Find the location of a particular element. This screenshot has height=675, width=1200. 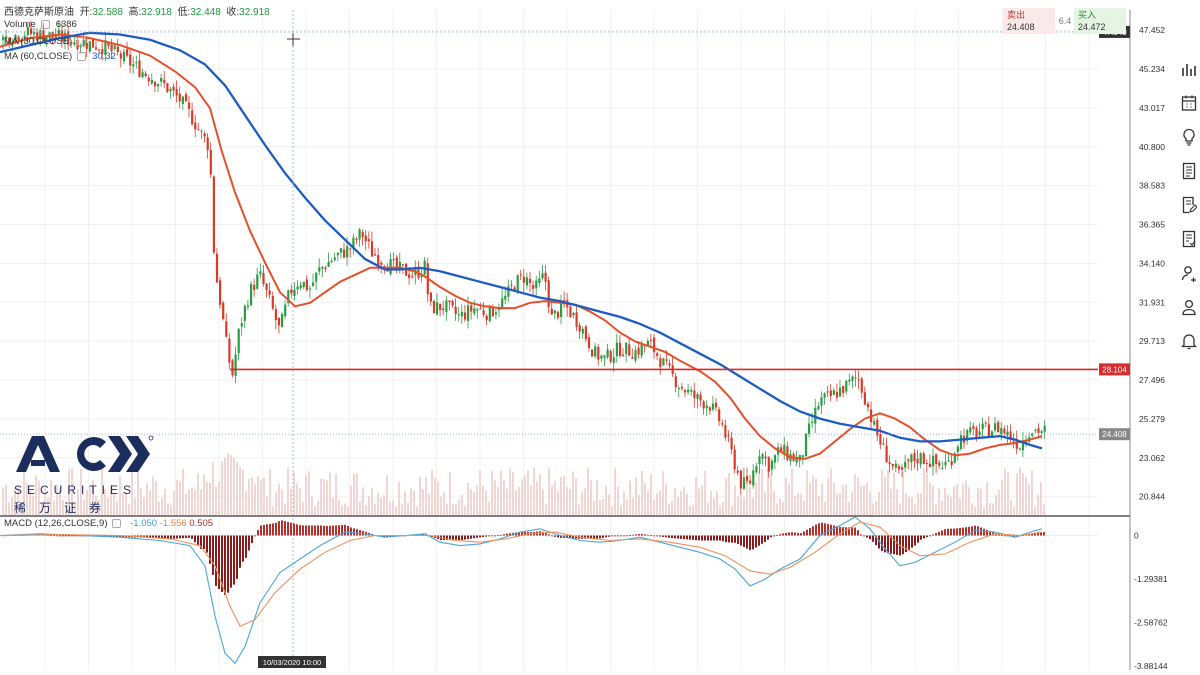

ma-fast-legend: MA (30,CLOSE) is located at coordinates (48, 41).